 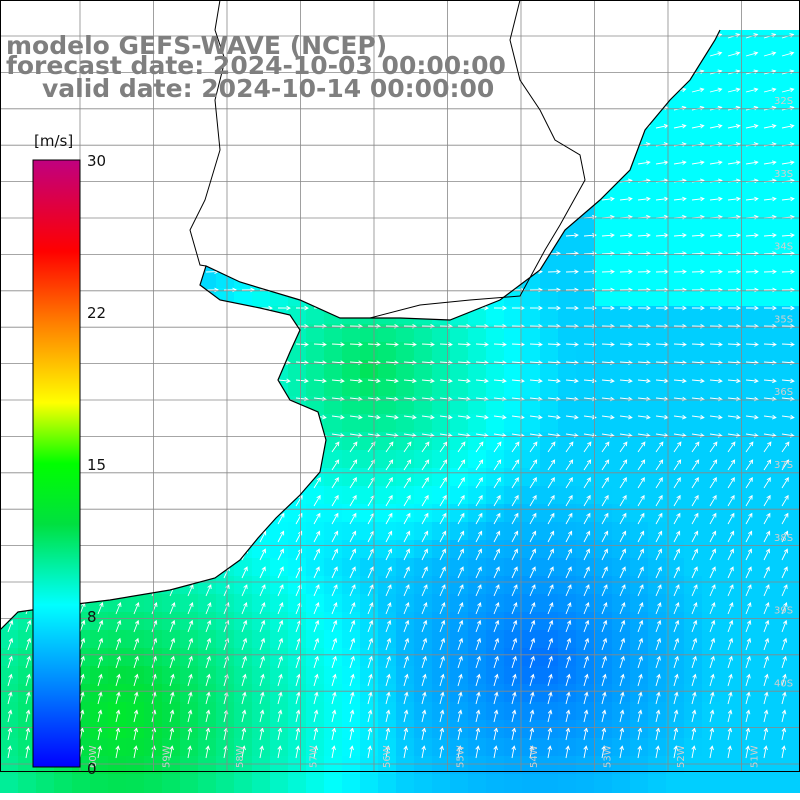 What do you see at coordinates (97, 313) in the screenshot?
I see `colorbar-tick-22: 22` at bounding box center [97, 313].